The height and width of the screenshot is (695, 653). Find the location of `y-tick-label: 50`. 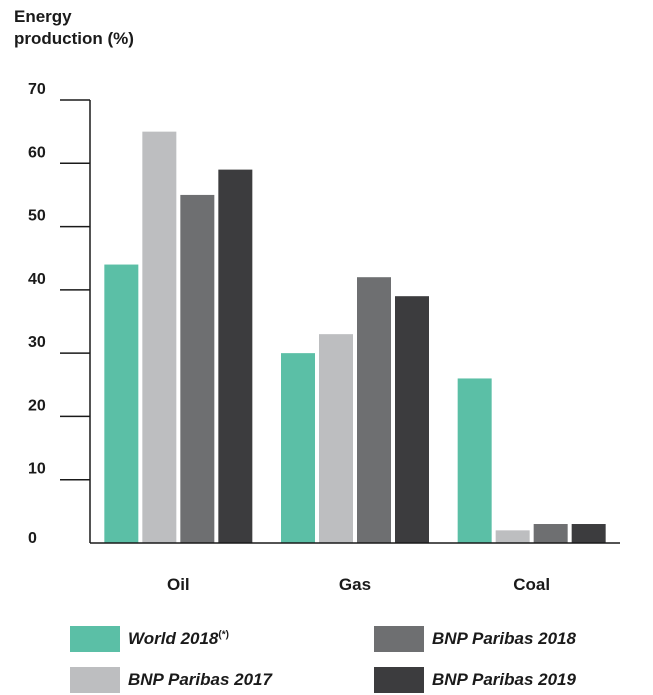

y-tick-label: 50 is located at coordinates (37, 216).